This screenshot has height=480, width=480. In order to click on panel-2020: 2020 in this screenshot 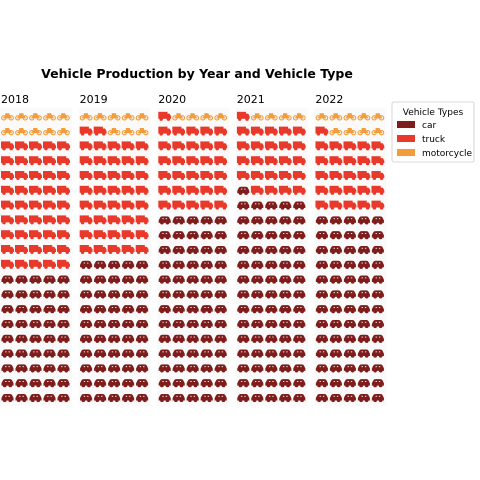, I will do `click(193, 249)`.